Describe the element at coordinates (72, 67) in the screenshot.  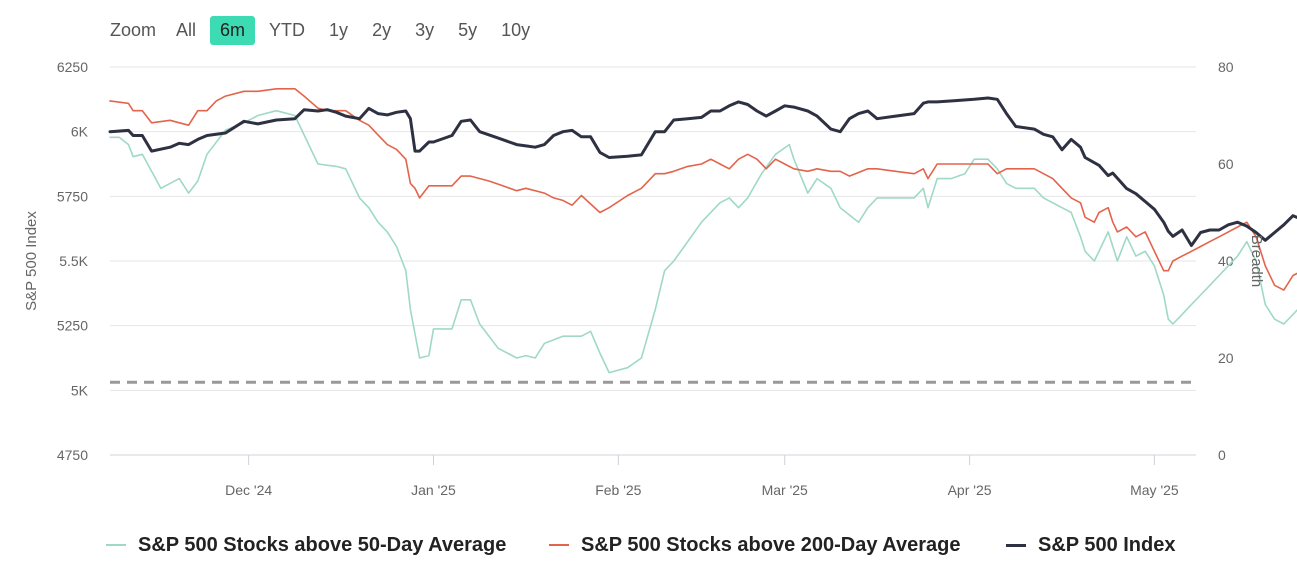
I see `left-tick-label: 6250` at that location.